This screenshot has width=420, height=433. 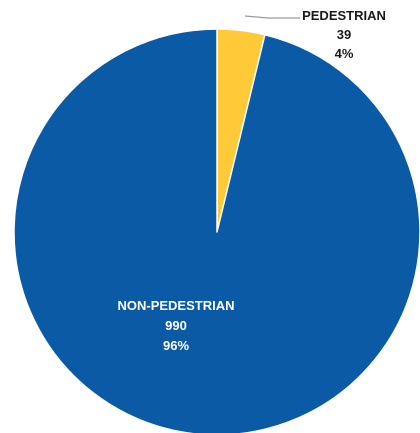 What do you see at coordinates (344, 15) in the screenshot?
I see `pedestrian-slice-label: PEDESTRIAN` at bounding box center [344, 15].